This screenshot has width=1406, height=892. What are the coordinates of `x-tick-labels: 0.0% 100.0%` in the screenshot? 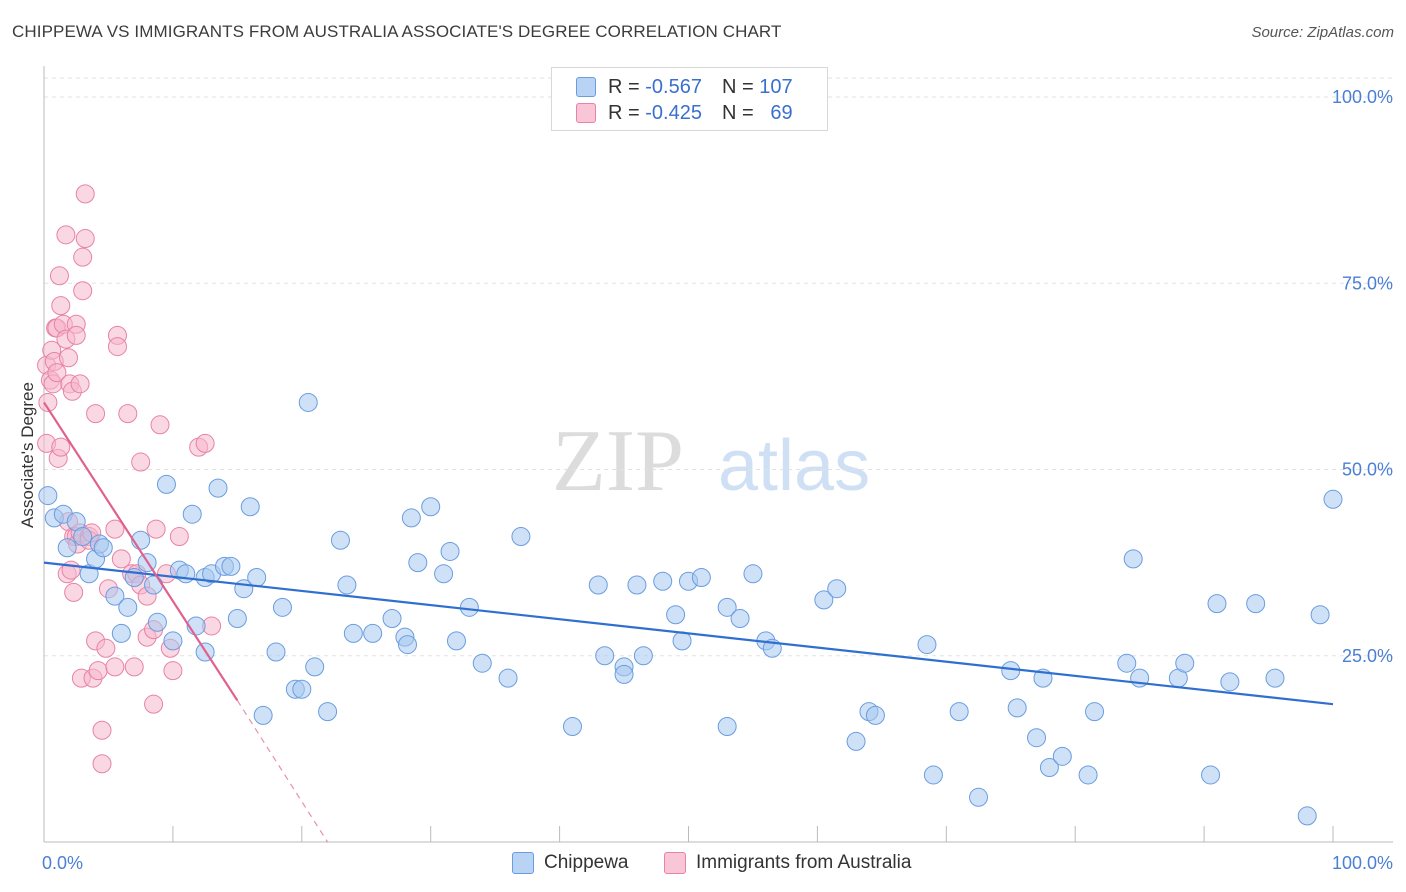 It's located at (717, 863).